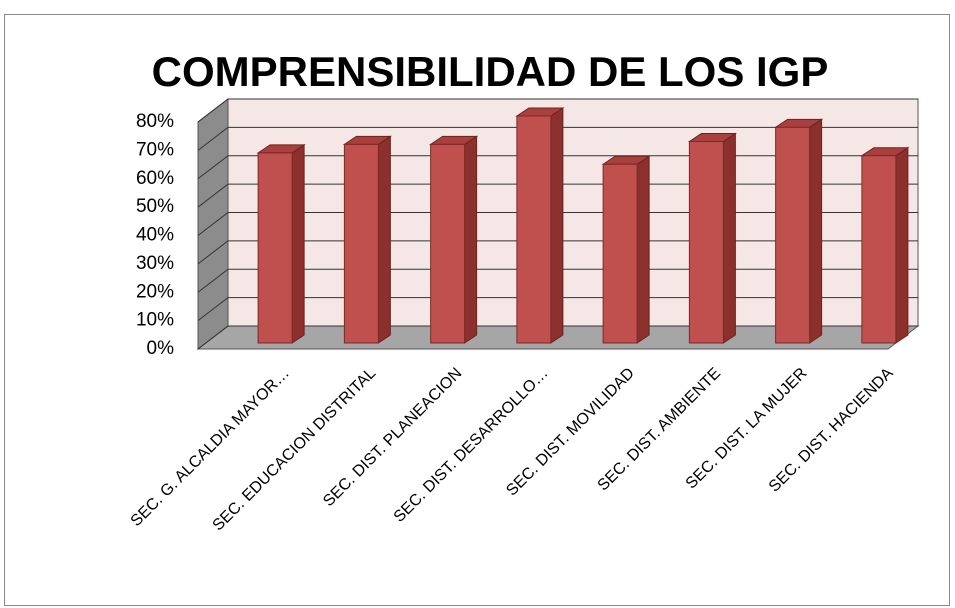 This screenshot has height=608, width=955. Describe the element at coordinates (155, 178) in the screenshot. I see `y-tick-label: 60%` at that location.